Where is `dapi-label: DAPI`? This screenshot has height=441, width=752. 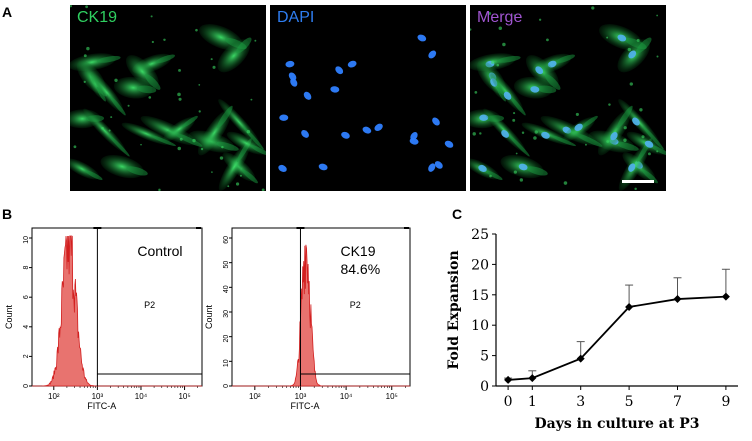
dapi-label: DAPI is located at coordinates (296, 17).